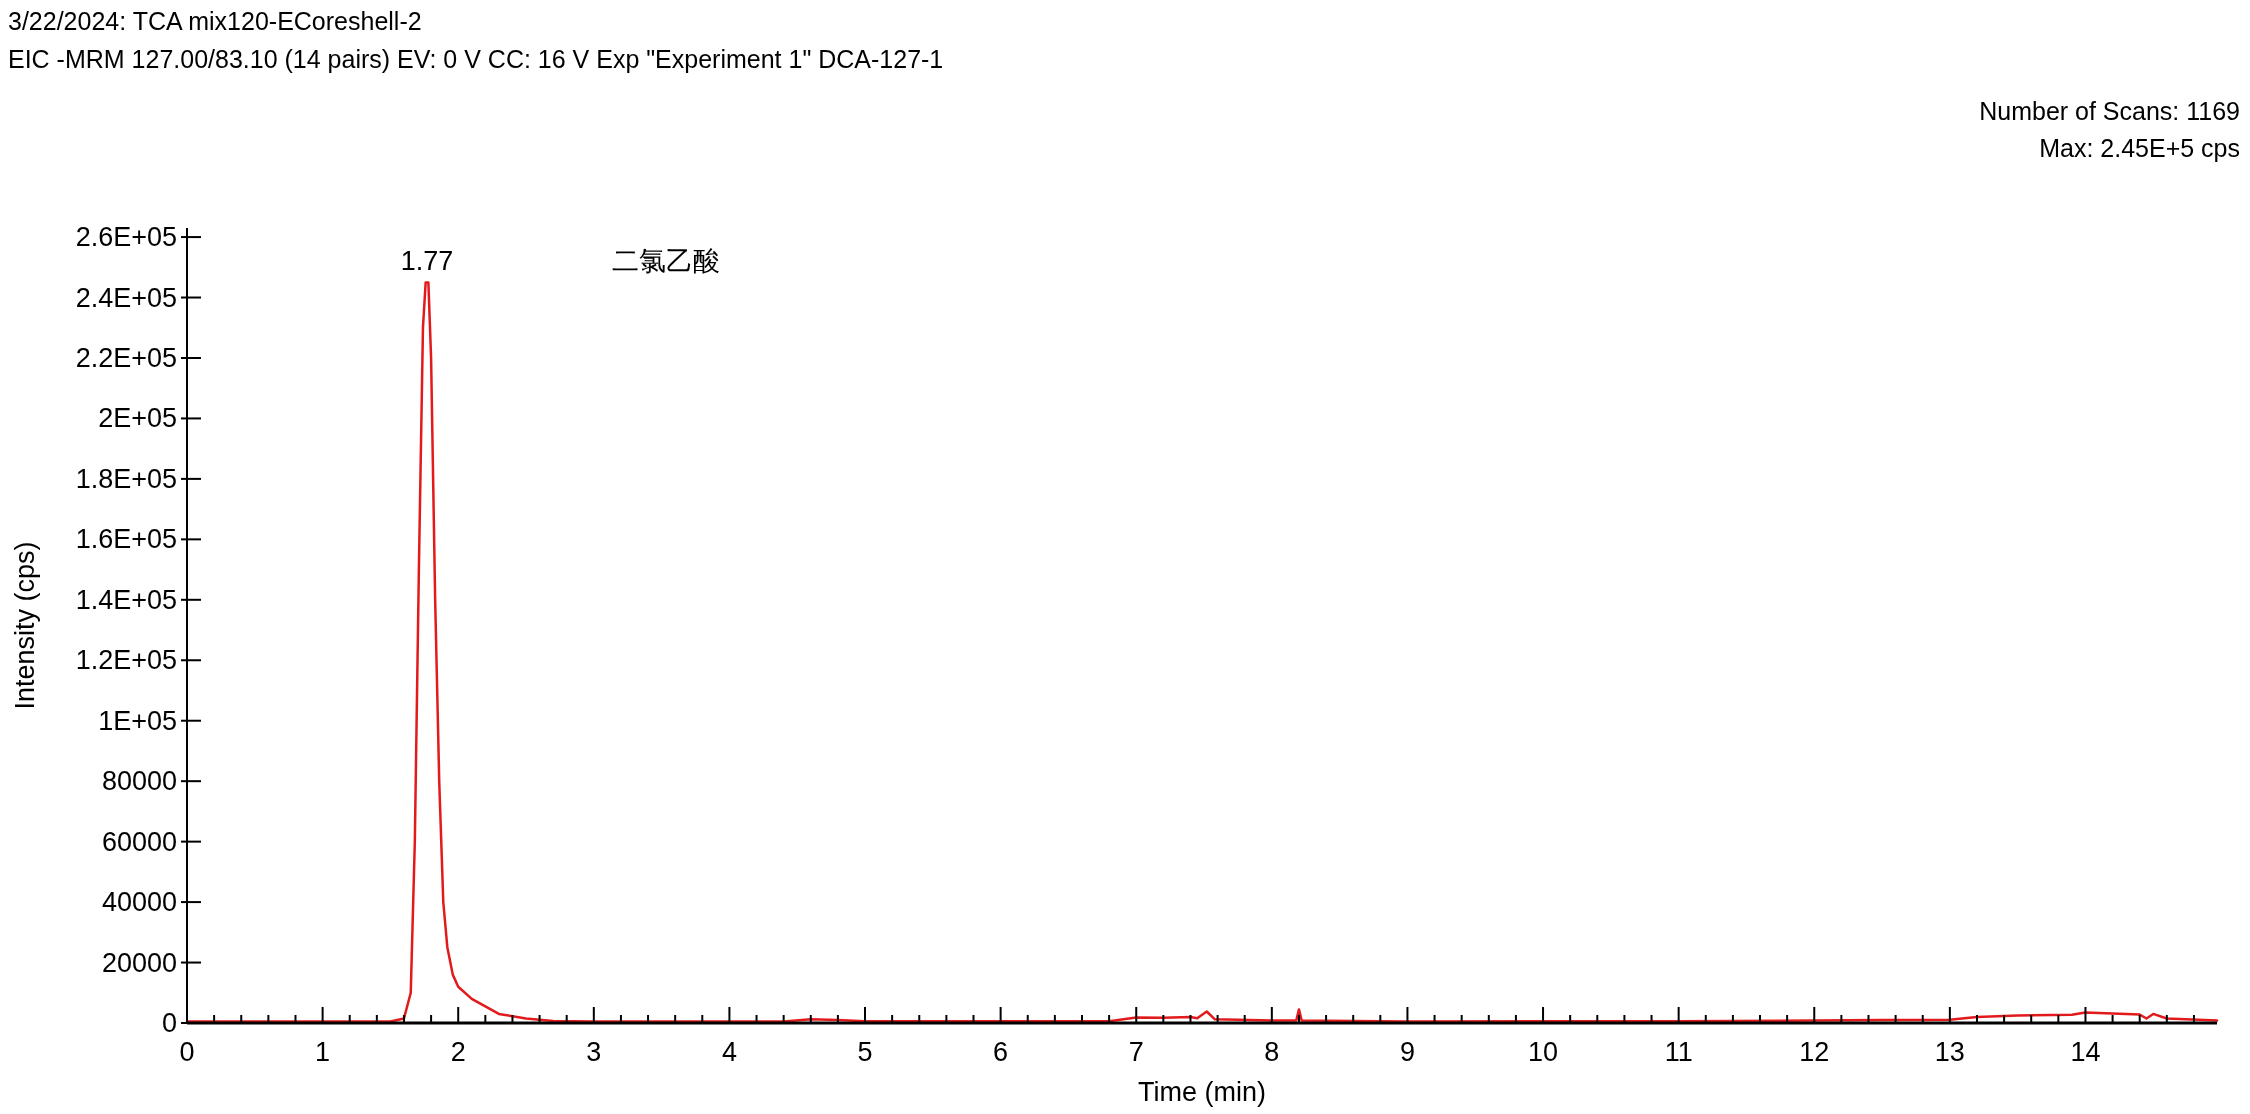 The width and height of the screenshot is (2250, 1114). I want to click on x-tick-label: 11, so click(1678, 1052).